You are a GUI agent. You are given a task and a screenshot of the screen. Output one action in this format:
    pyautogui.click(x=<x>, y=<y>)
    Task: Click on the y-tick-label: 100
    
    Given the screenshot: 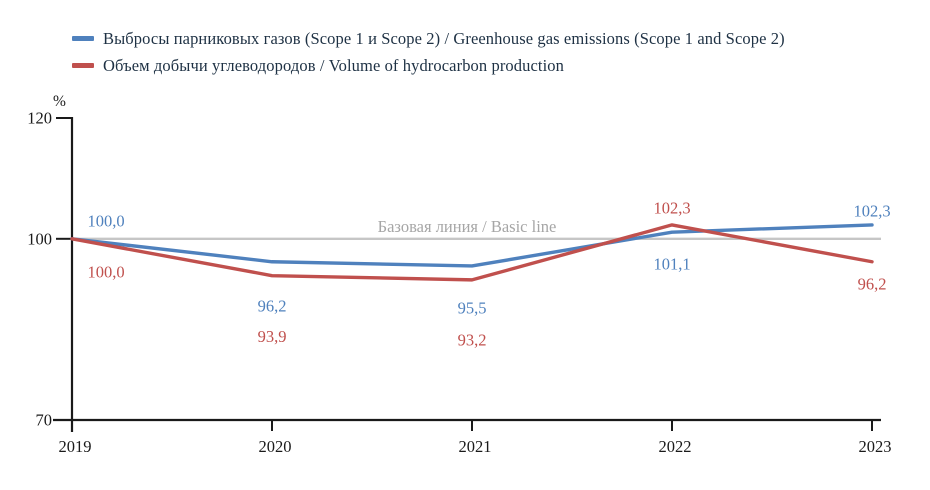 What is the action you would take?
    pyautogui.click(x=39, y=238)
    